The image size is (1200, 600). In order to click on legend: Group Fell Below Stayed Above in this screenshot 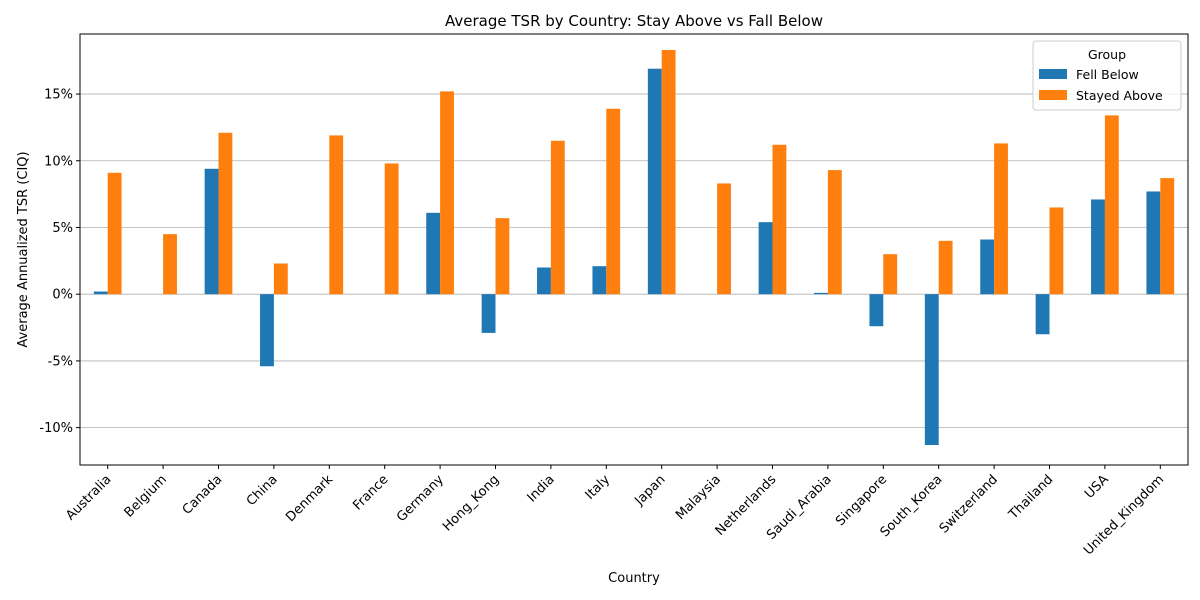, I will do `click(1107, 75)`.